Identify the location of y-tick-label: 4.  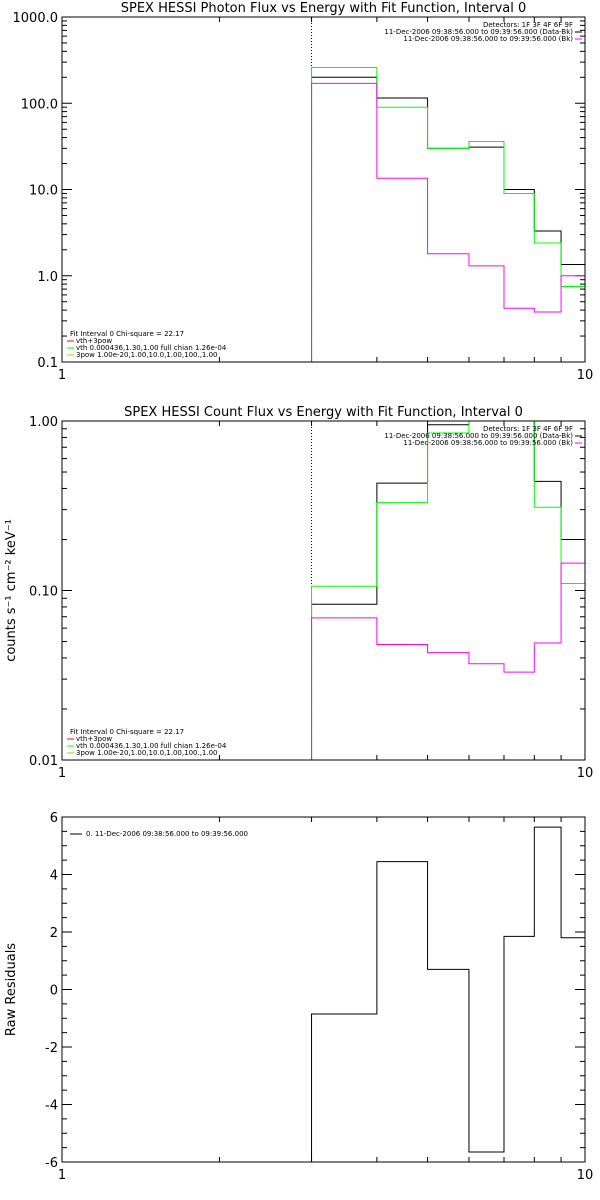
(54, 876).